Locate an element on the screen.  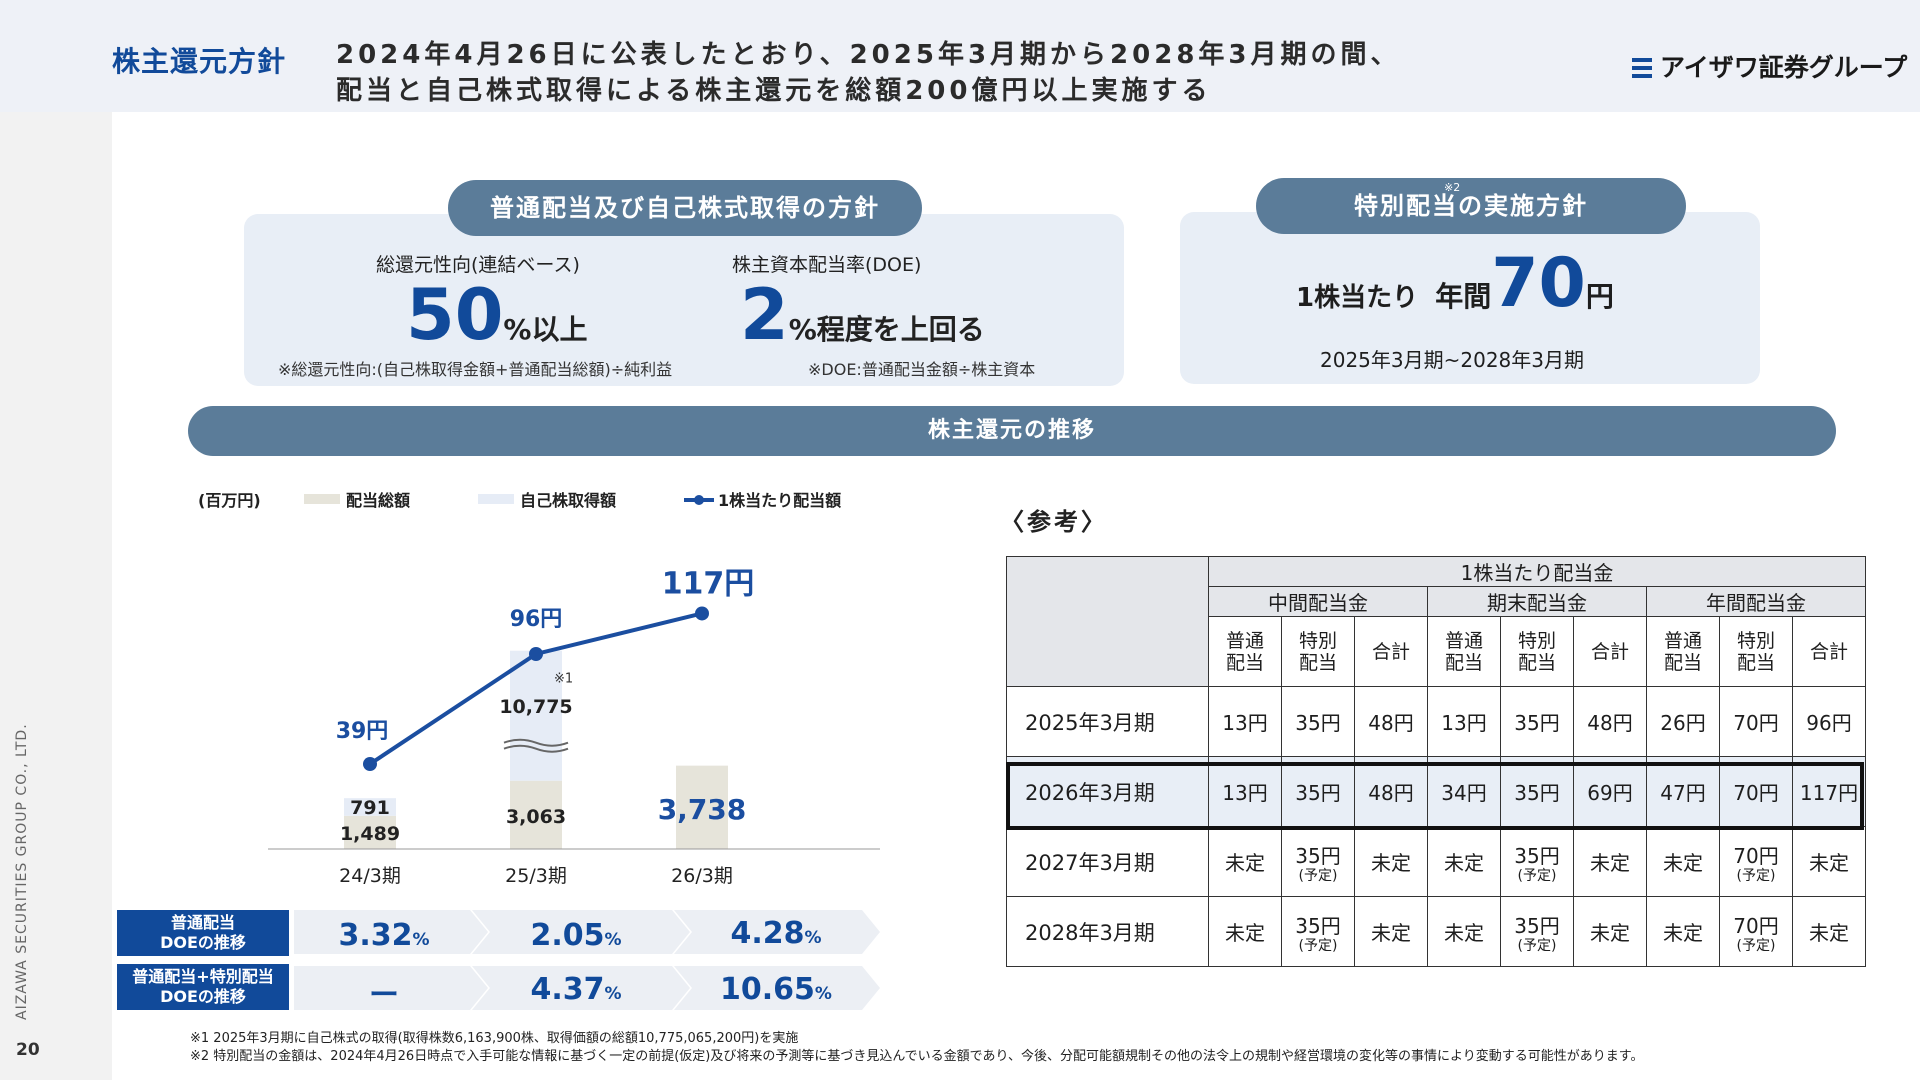
table-row-year: 2025年3月期 is located at coordinates (1107, 721).